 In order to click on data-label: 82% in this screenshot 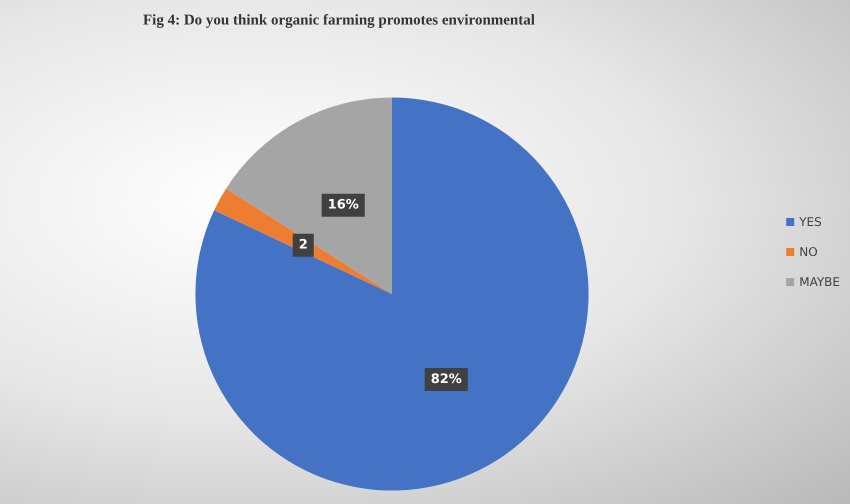, I will do `click(446, 380)`.